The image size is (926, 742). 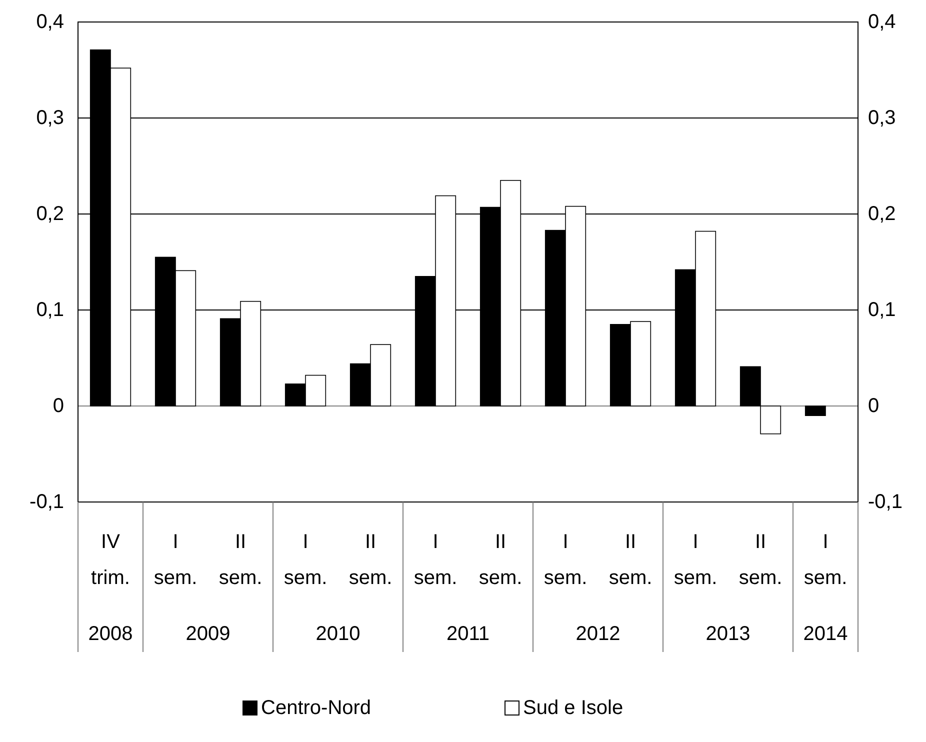 I want to click on text: 2014, so click(x=825, y=634).